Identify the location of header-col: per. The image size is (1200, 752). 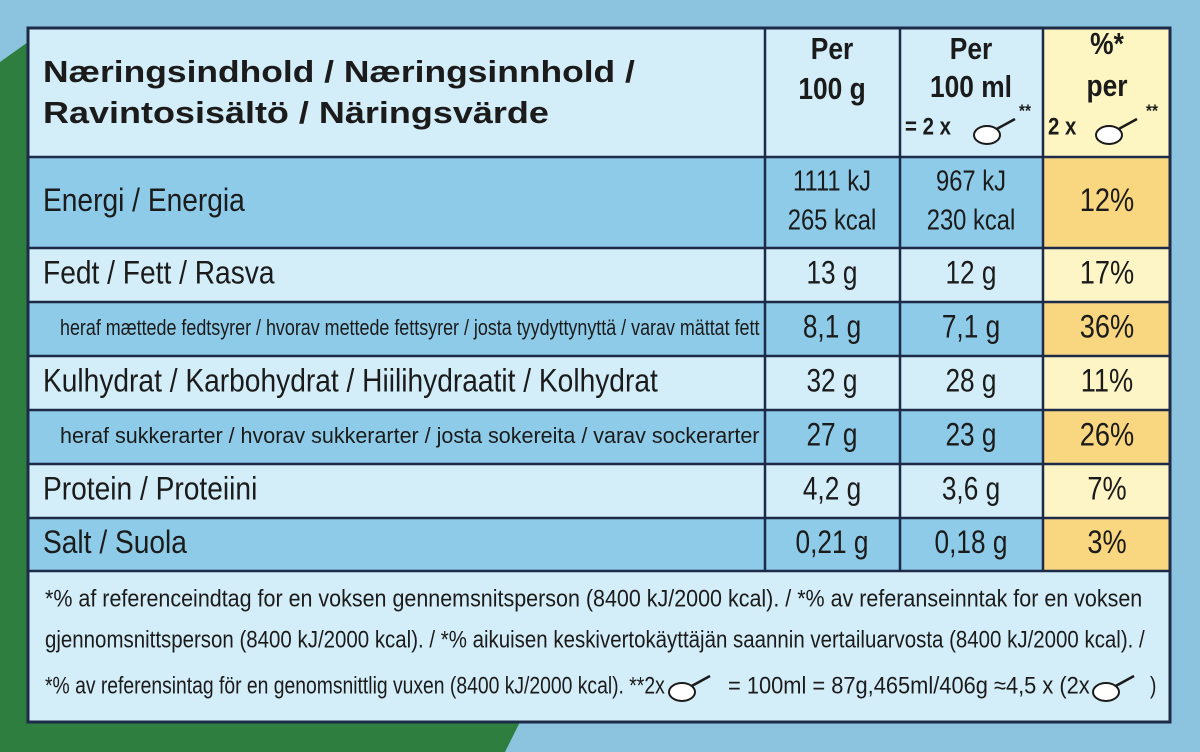
(1107, 86).